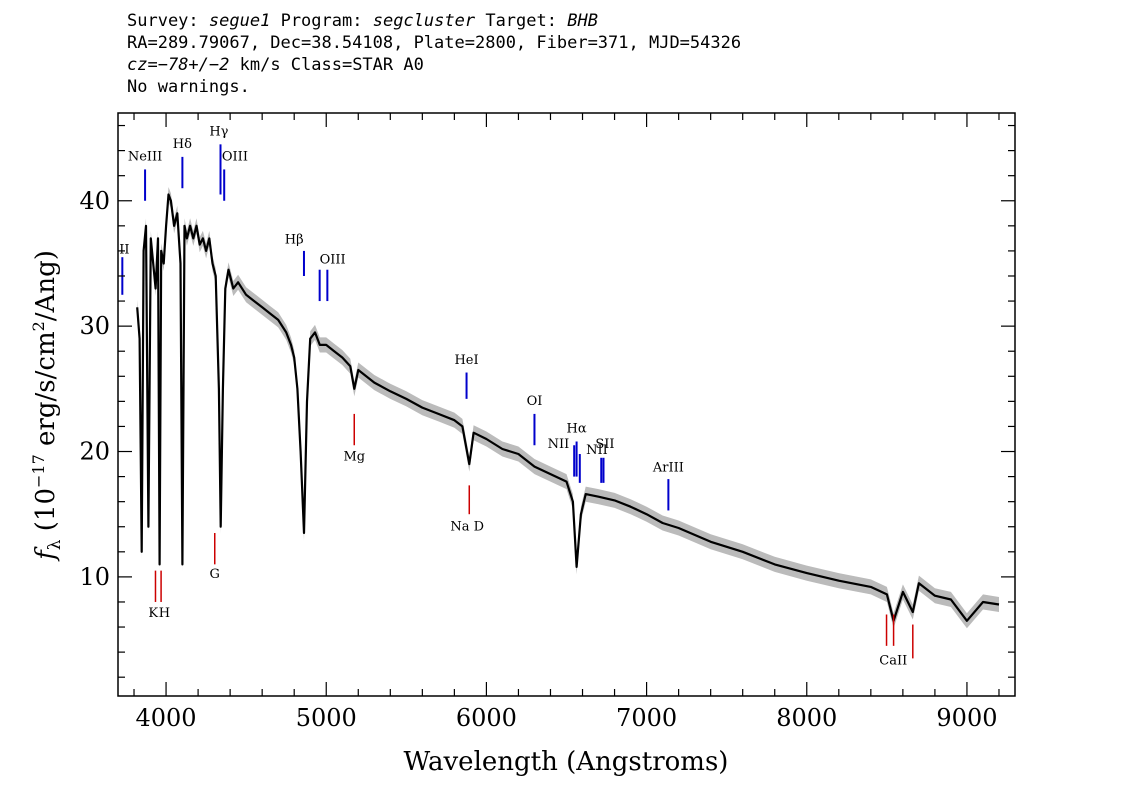  I want to click on emission-line-label: Hδ, so click(182, 144).